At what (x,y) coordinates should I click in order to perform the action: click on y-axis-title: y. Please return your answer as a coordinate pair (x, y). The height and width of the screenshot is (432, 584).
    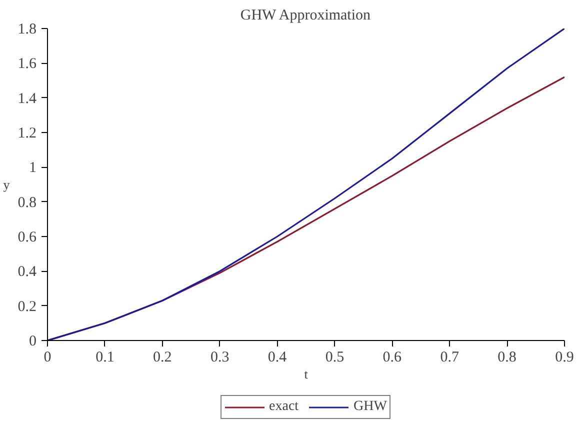
    Looking at the image, I should click on (6, 184).